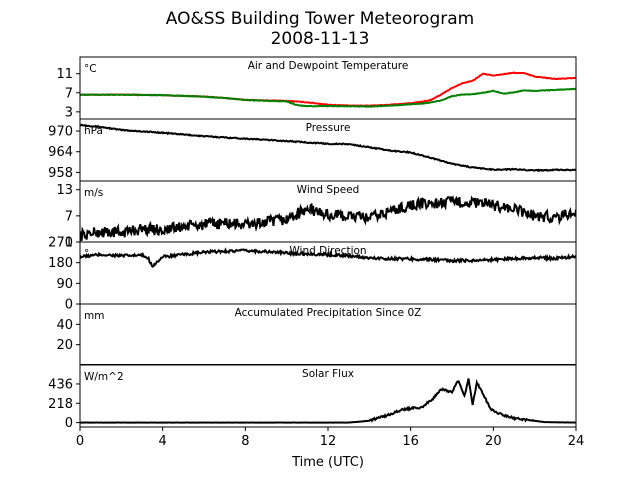  Describe the element at coordinates (576, 441) in the screenshot. I see `x-tick-label-6: 24` at that location.